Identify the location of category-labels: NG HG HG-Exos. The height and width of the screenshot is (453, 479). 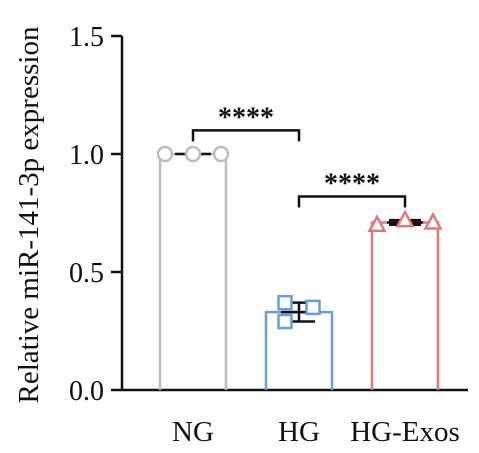
(316, 432).